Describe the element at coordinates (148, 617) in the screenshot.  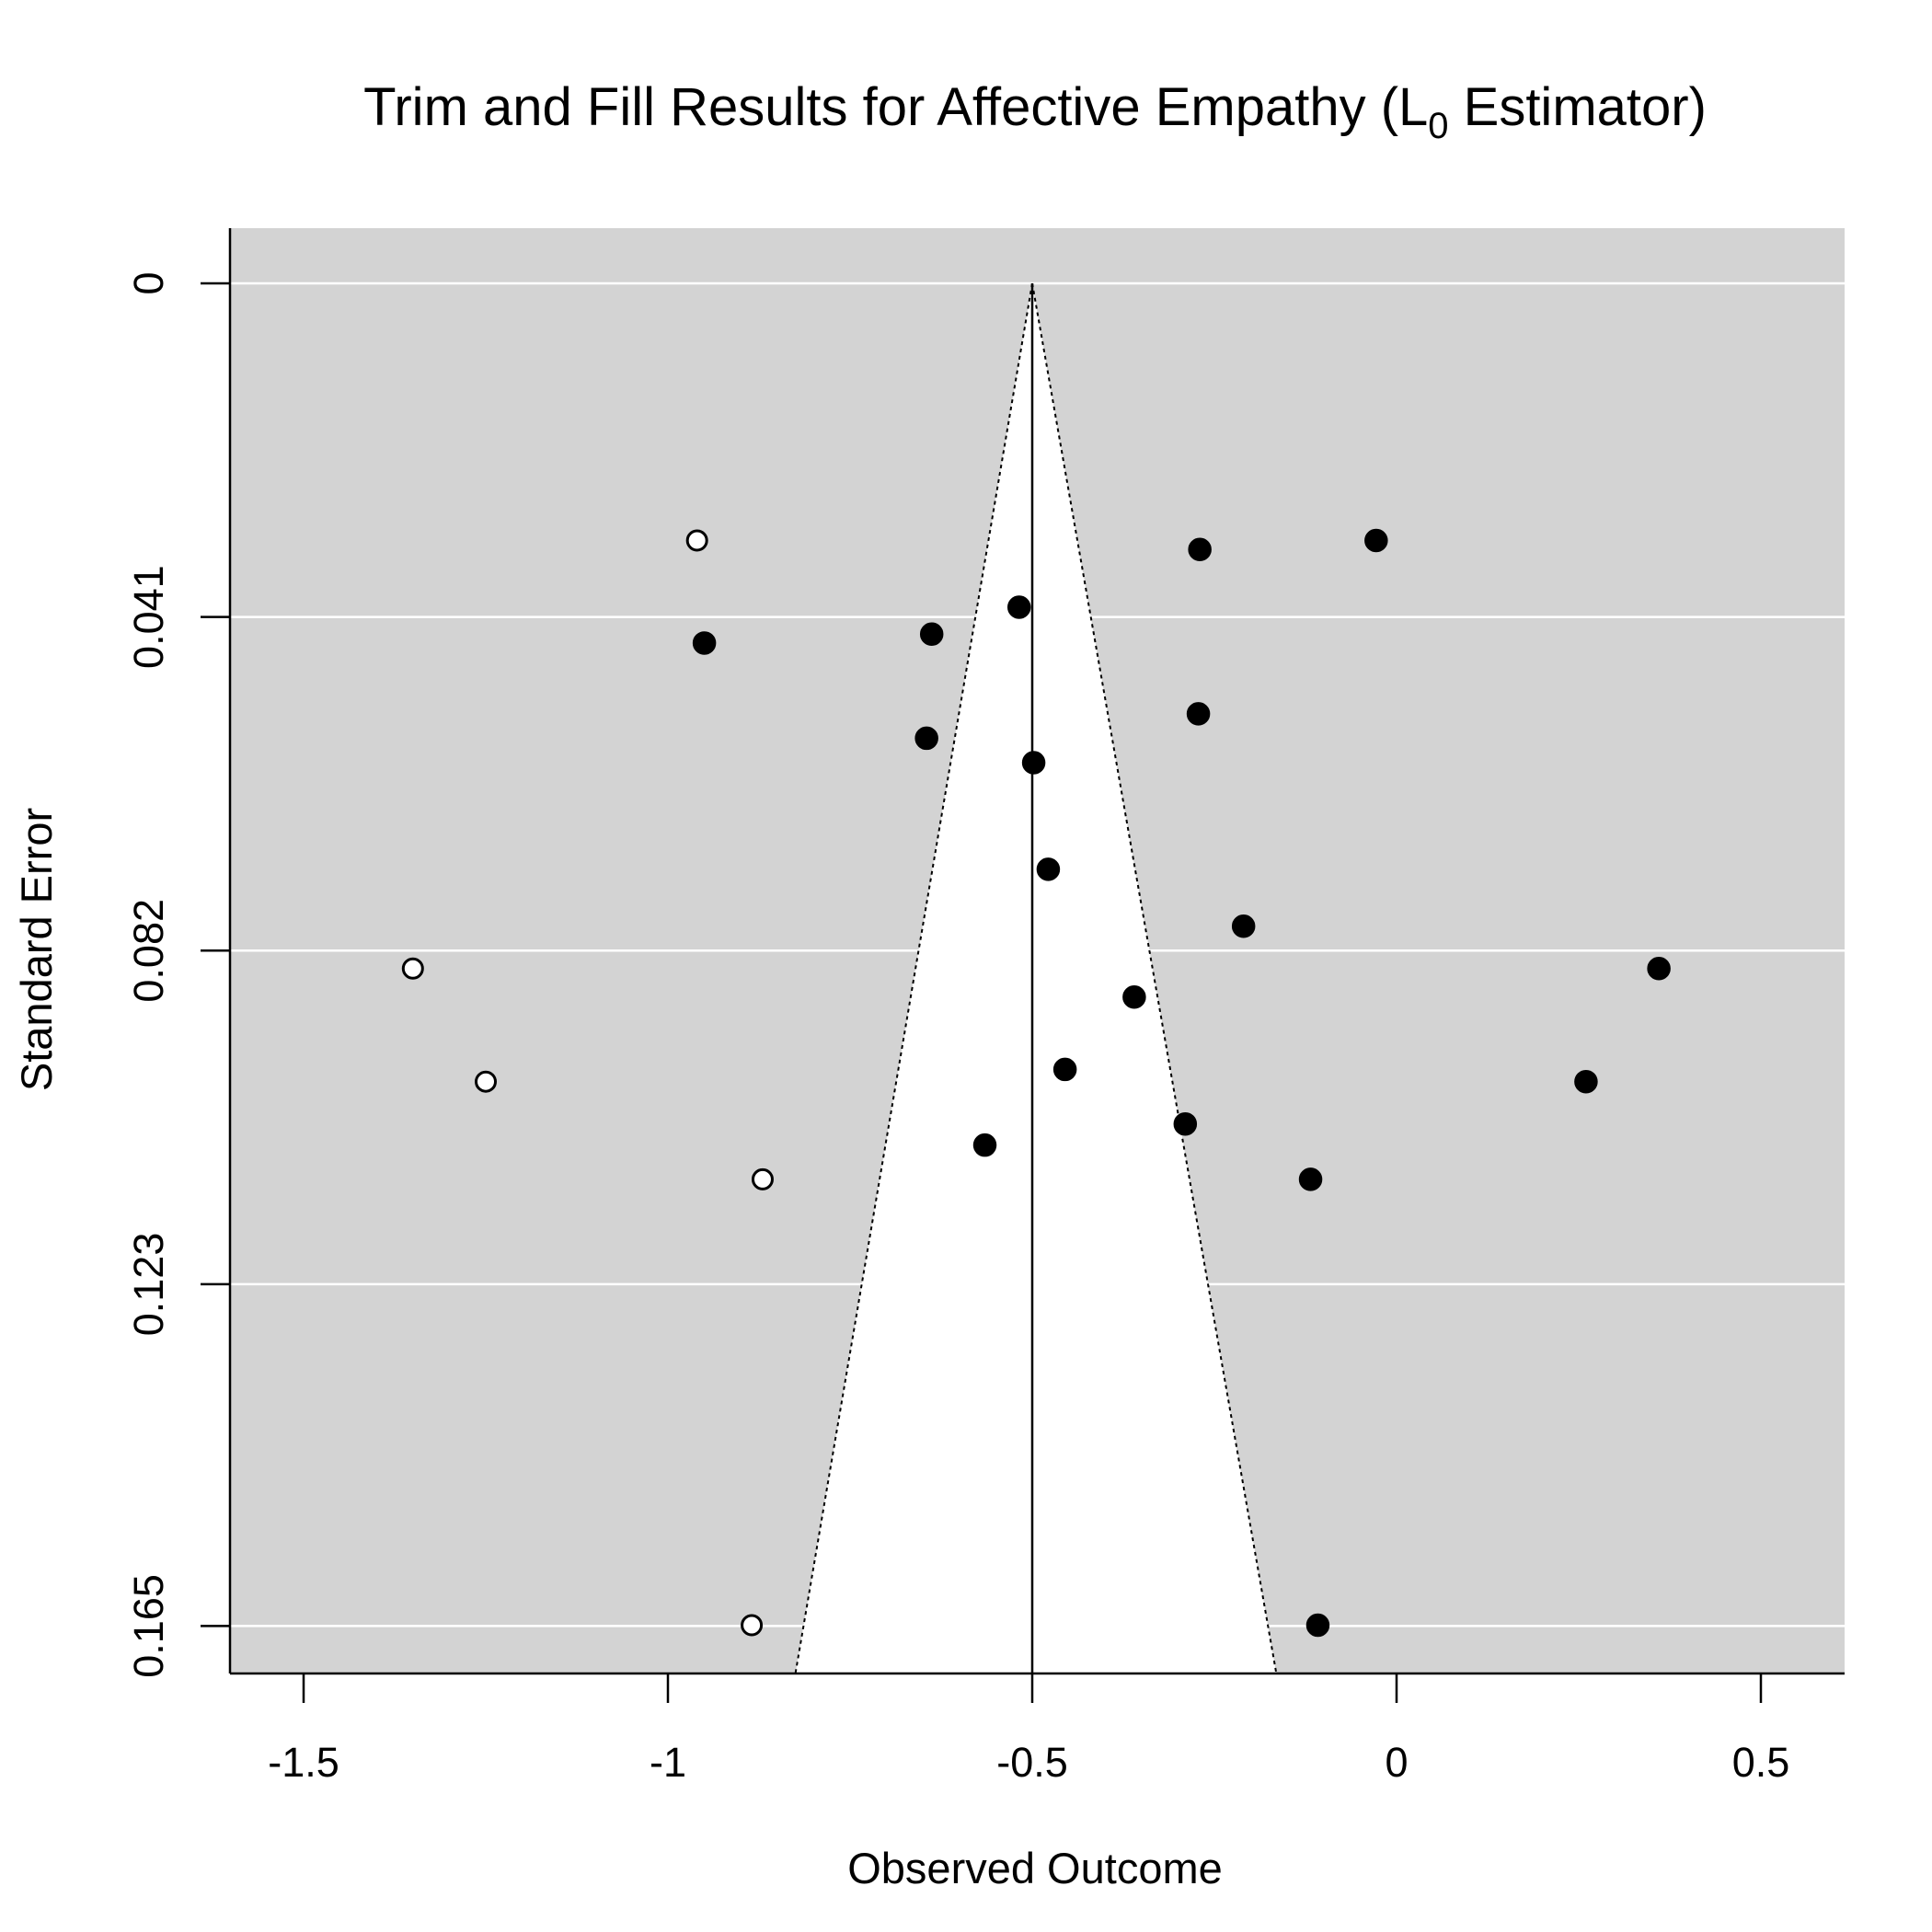
I see `y-tick-label: 0.041` at that location.